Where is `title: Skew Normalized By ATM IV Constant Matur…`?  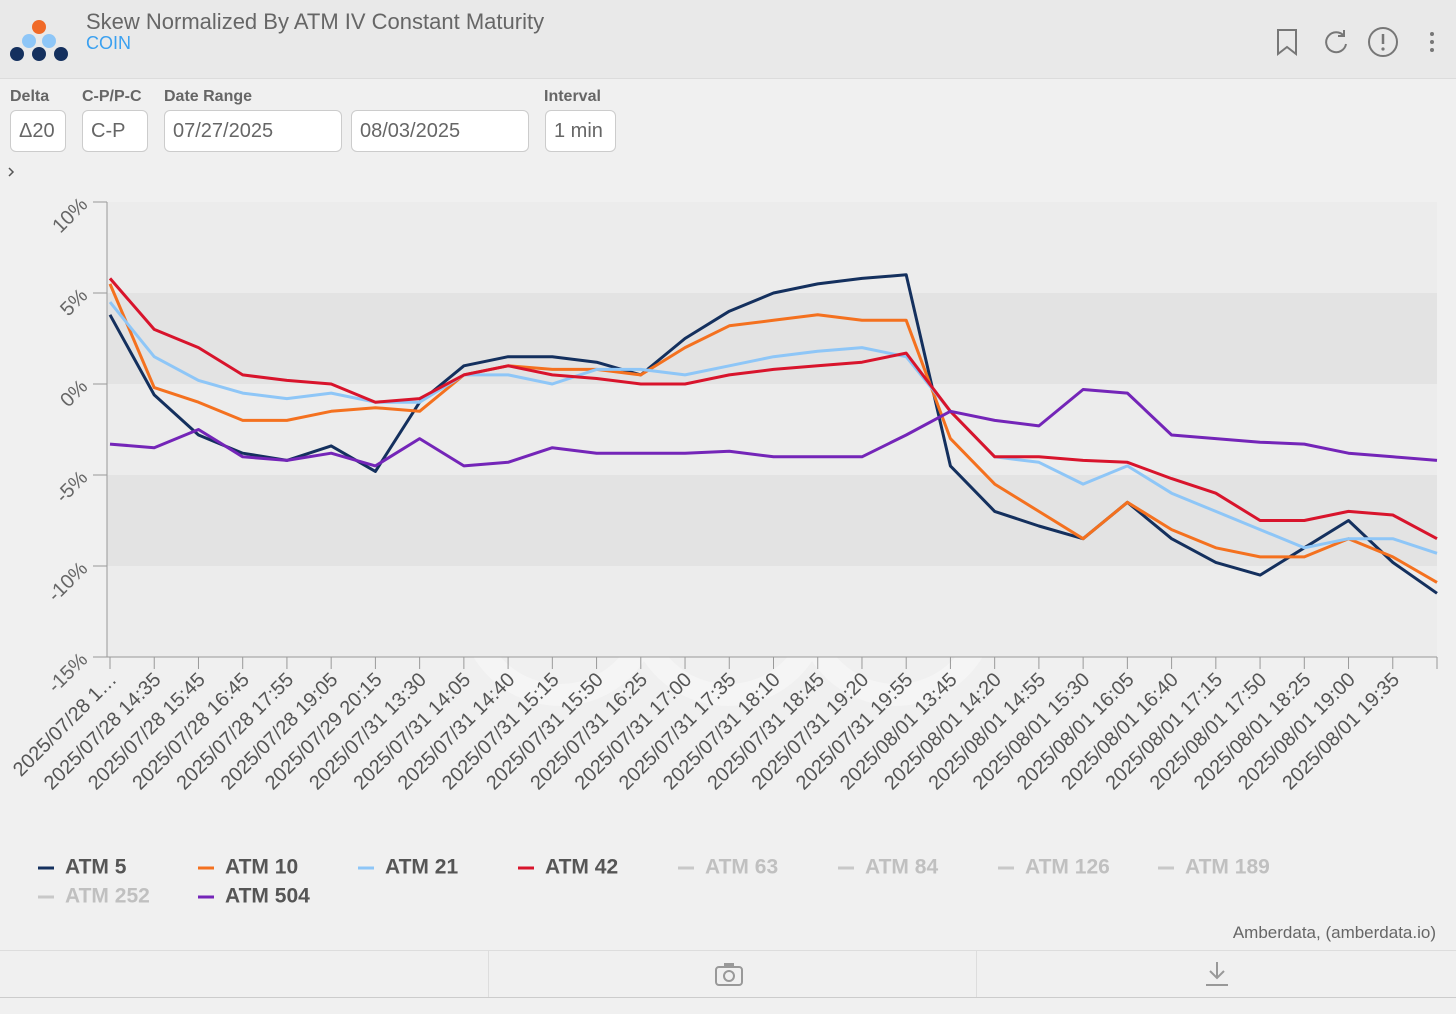 title: Skew Normalized By ATM IV Constant Matur… is located at coordinates (315, 21).